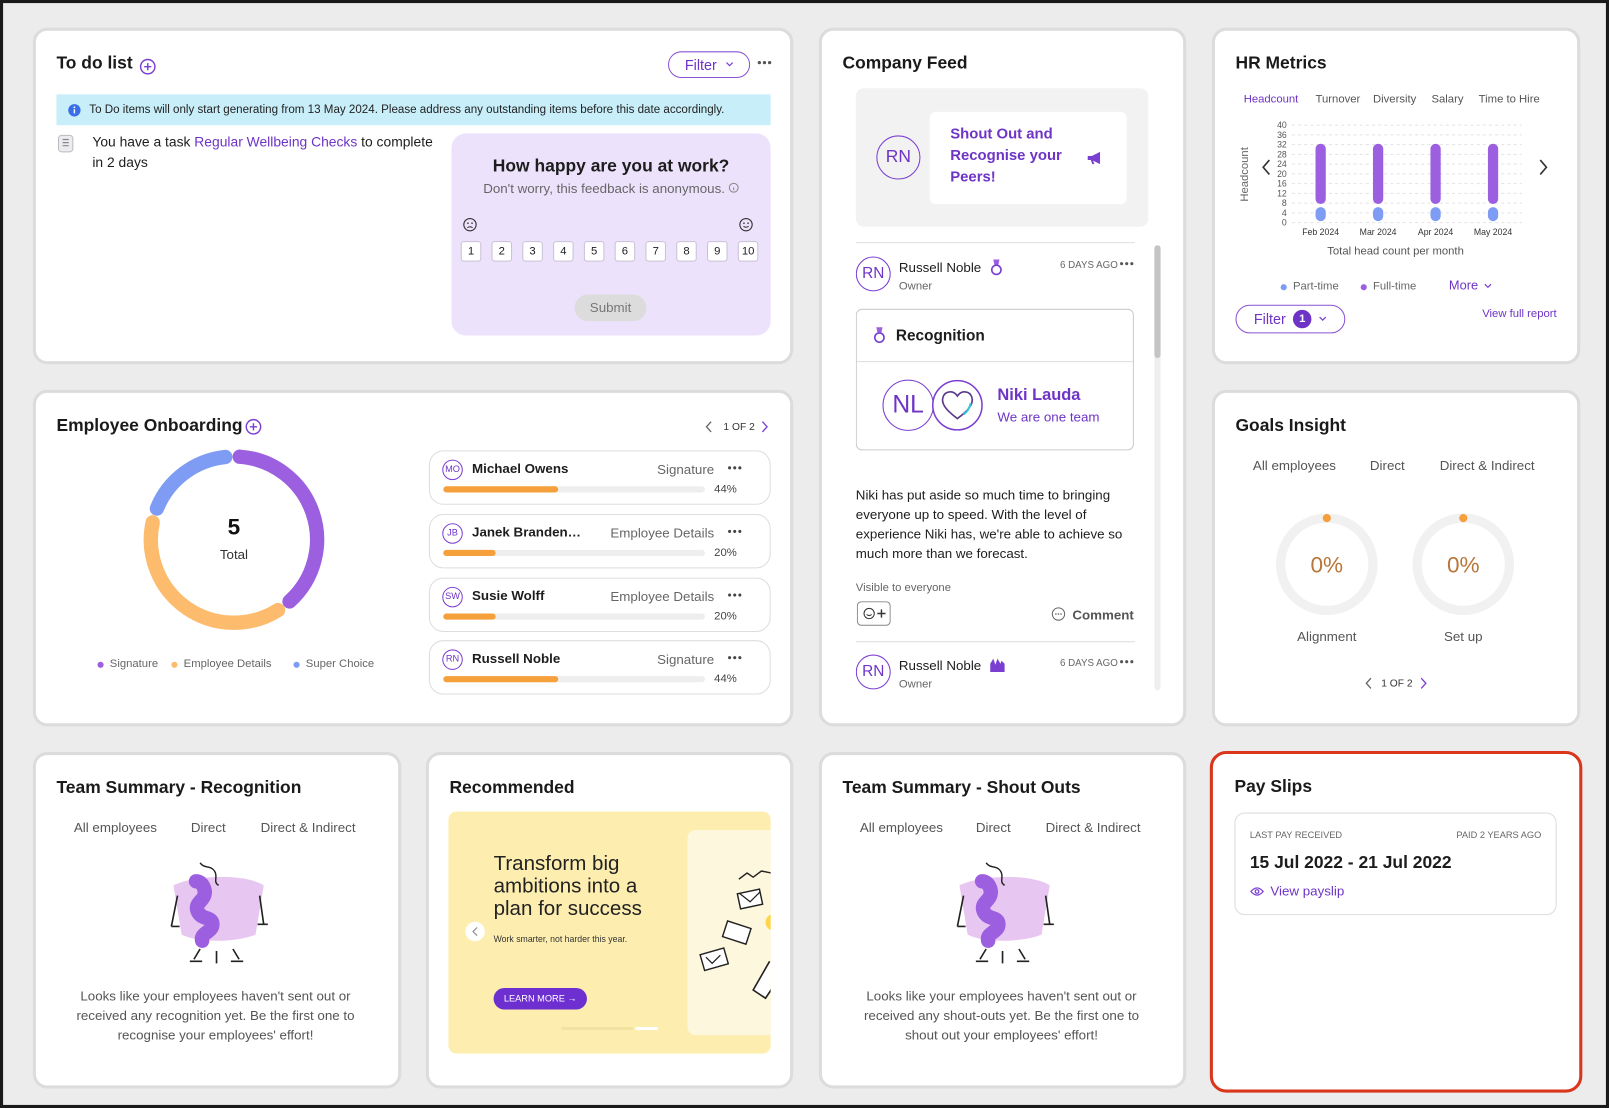 Image resolution: width=1609 pixels, height=1108 pixels. I want to click on scale-option: 4, so click(563, 251).